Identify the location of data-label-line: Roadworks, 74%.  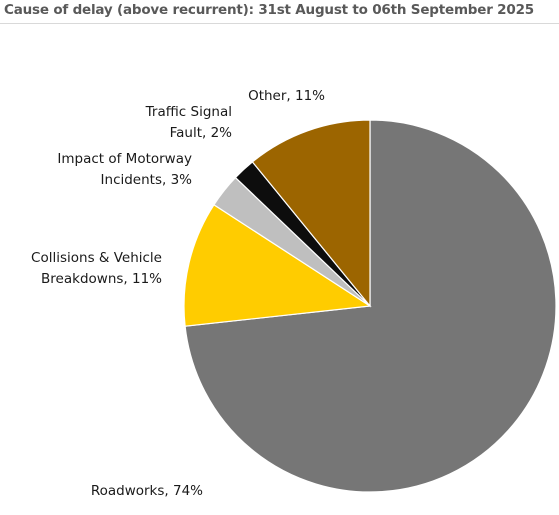
(147, 491).